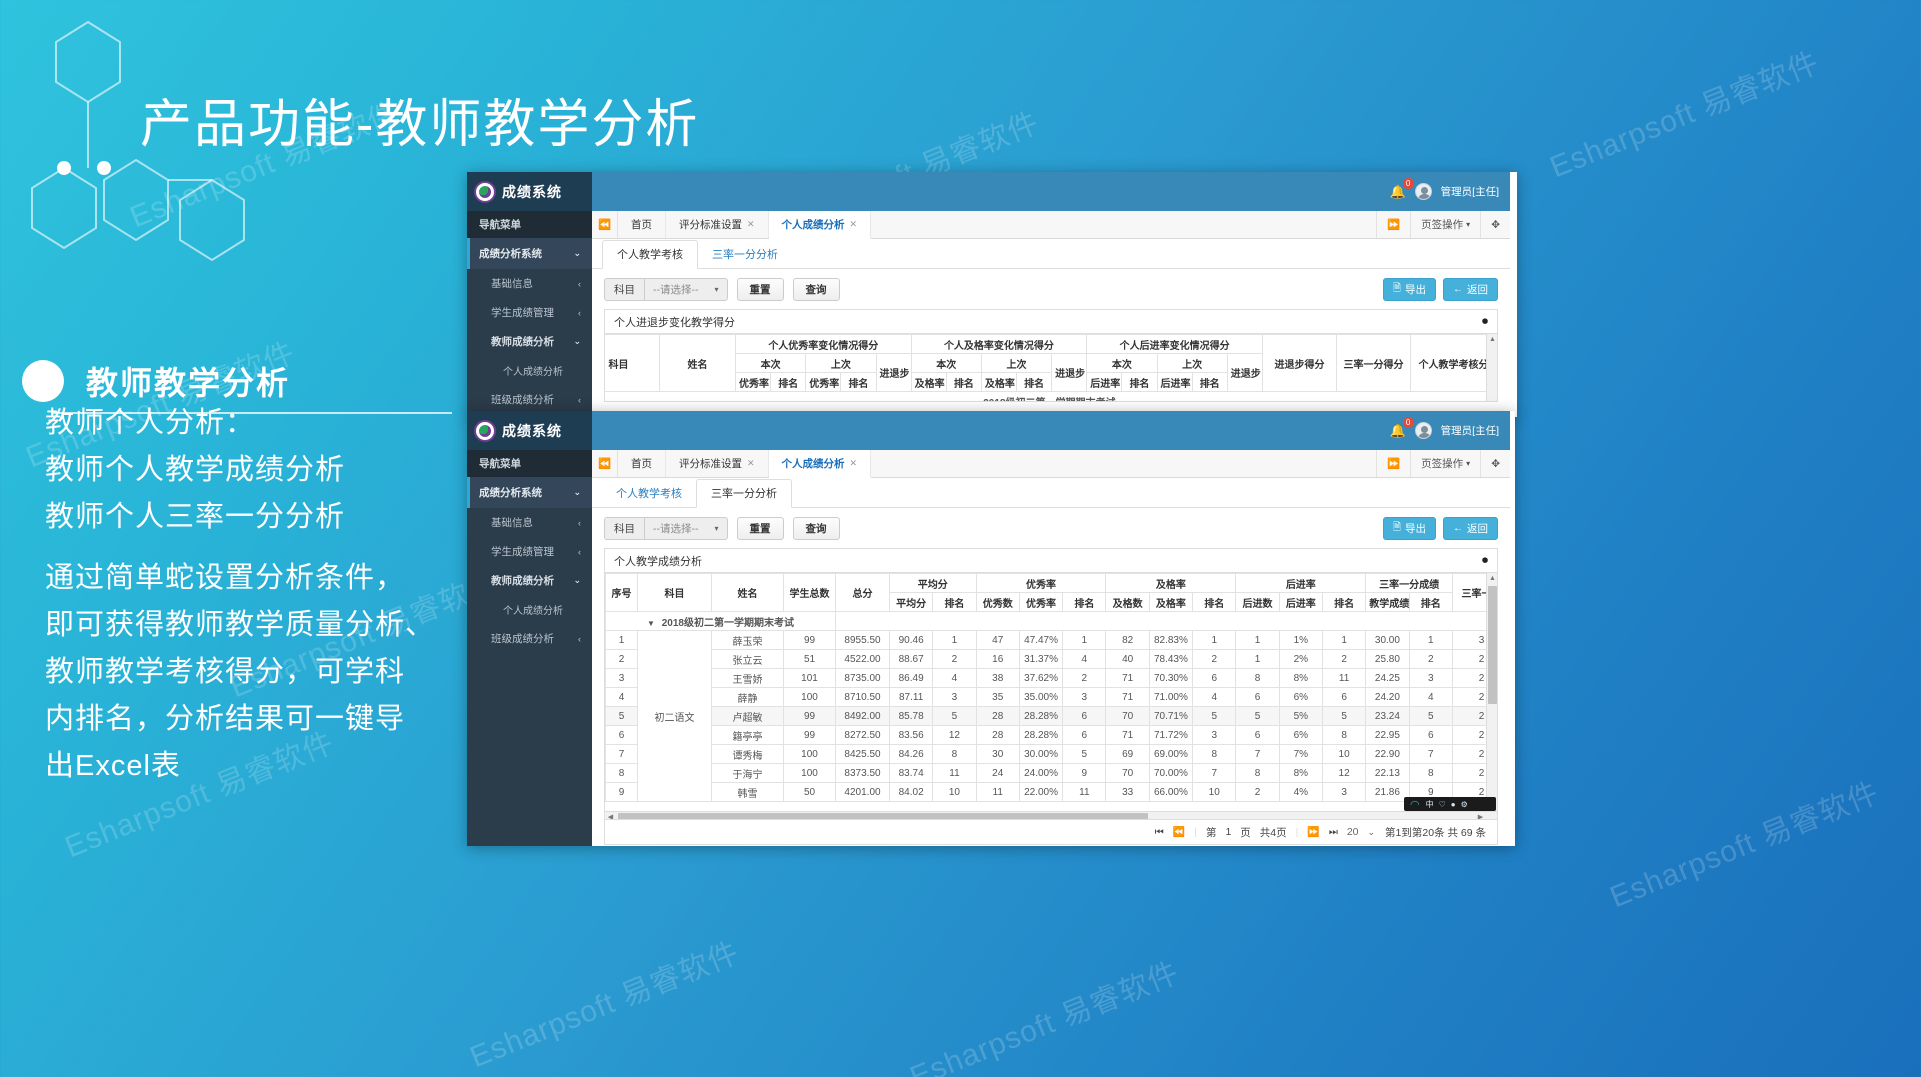  Describe the element at coordinates (1228, 832) in the screenshot. I see `page-number-input: 1` at that location.